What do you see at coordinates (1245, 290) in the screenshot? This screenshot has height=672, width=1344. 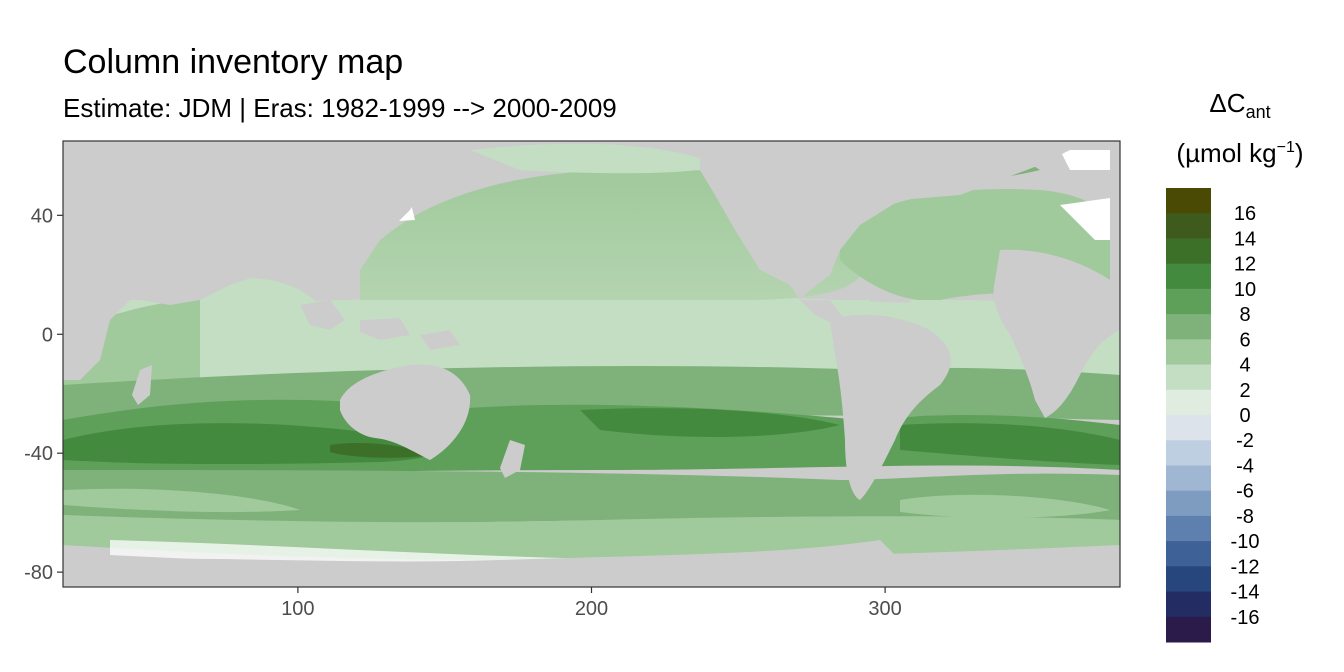 I see `legend-label: 10` at bounding box center [1245, 290].